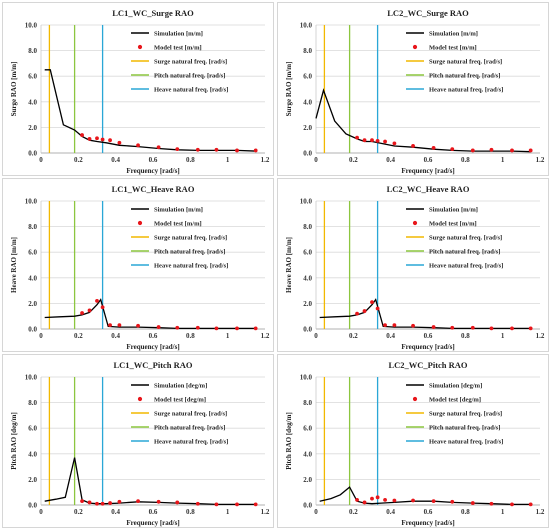 The width and height of the screenshot is (550, 530). I want to click on x-tick-label: 0.2, so click(78, 336).